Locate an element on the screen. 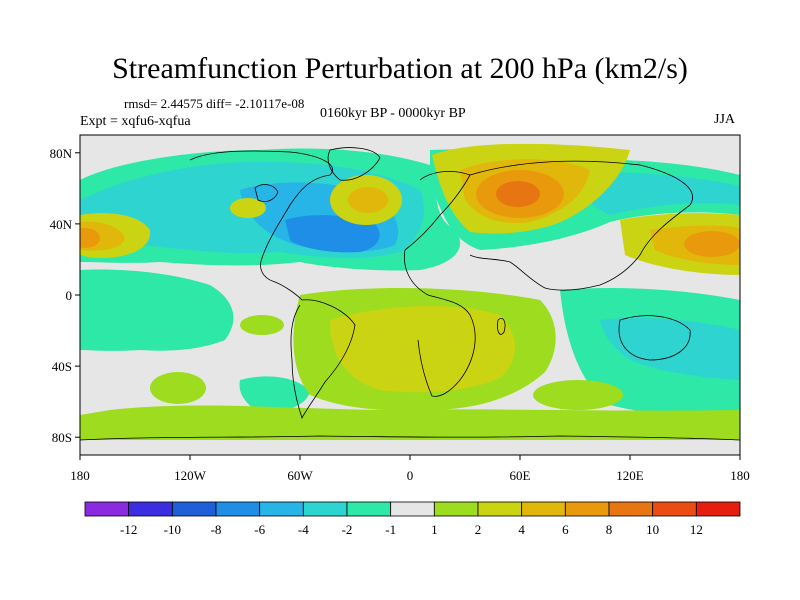 This screenshot has width=800, height=600. antarctica-coast is located at coordinates (410, 438).